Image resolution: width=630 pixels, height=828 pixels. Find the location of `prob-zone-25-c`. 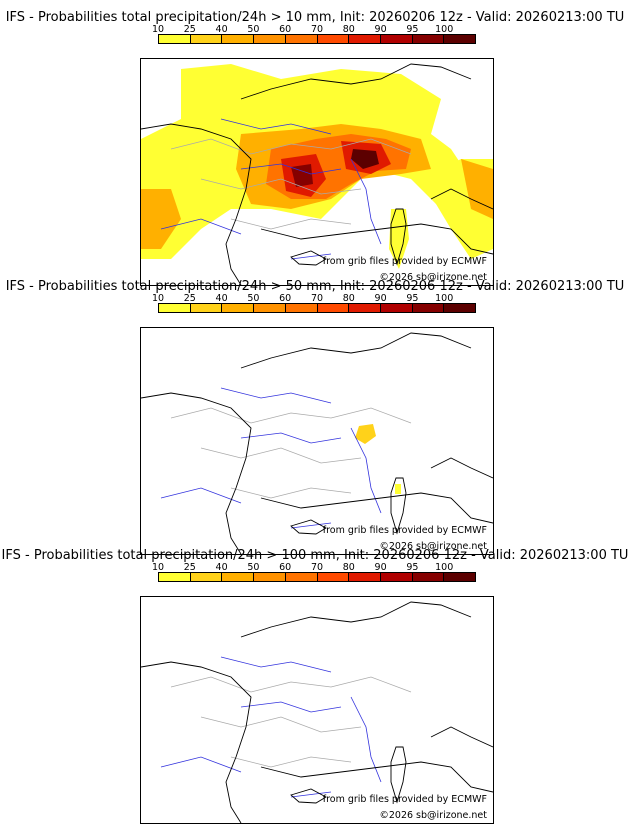

prob-zone-25-c is located at coordinates (477, 189).